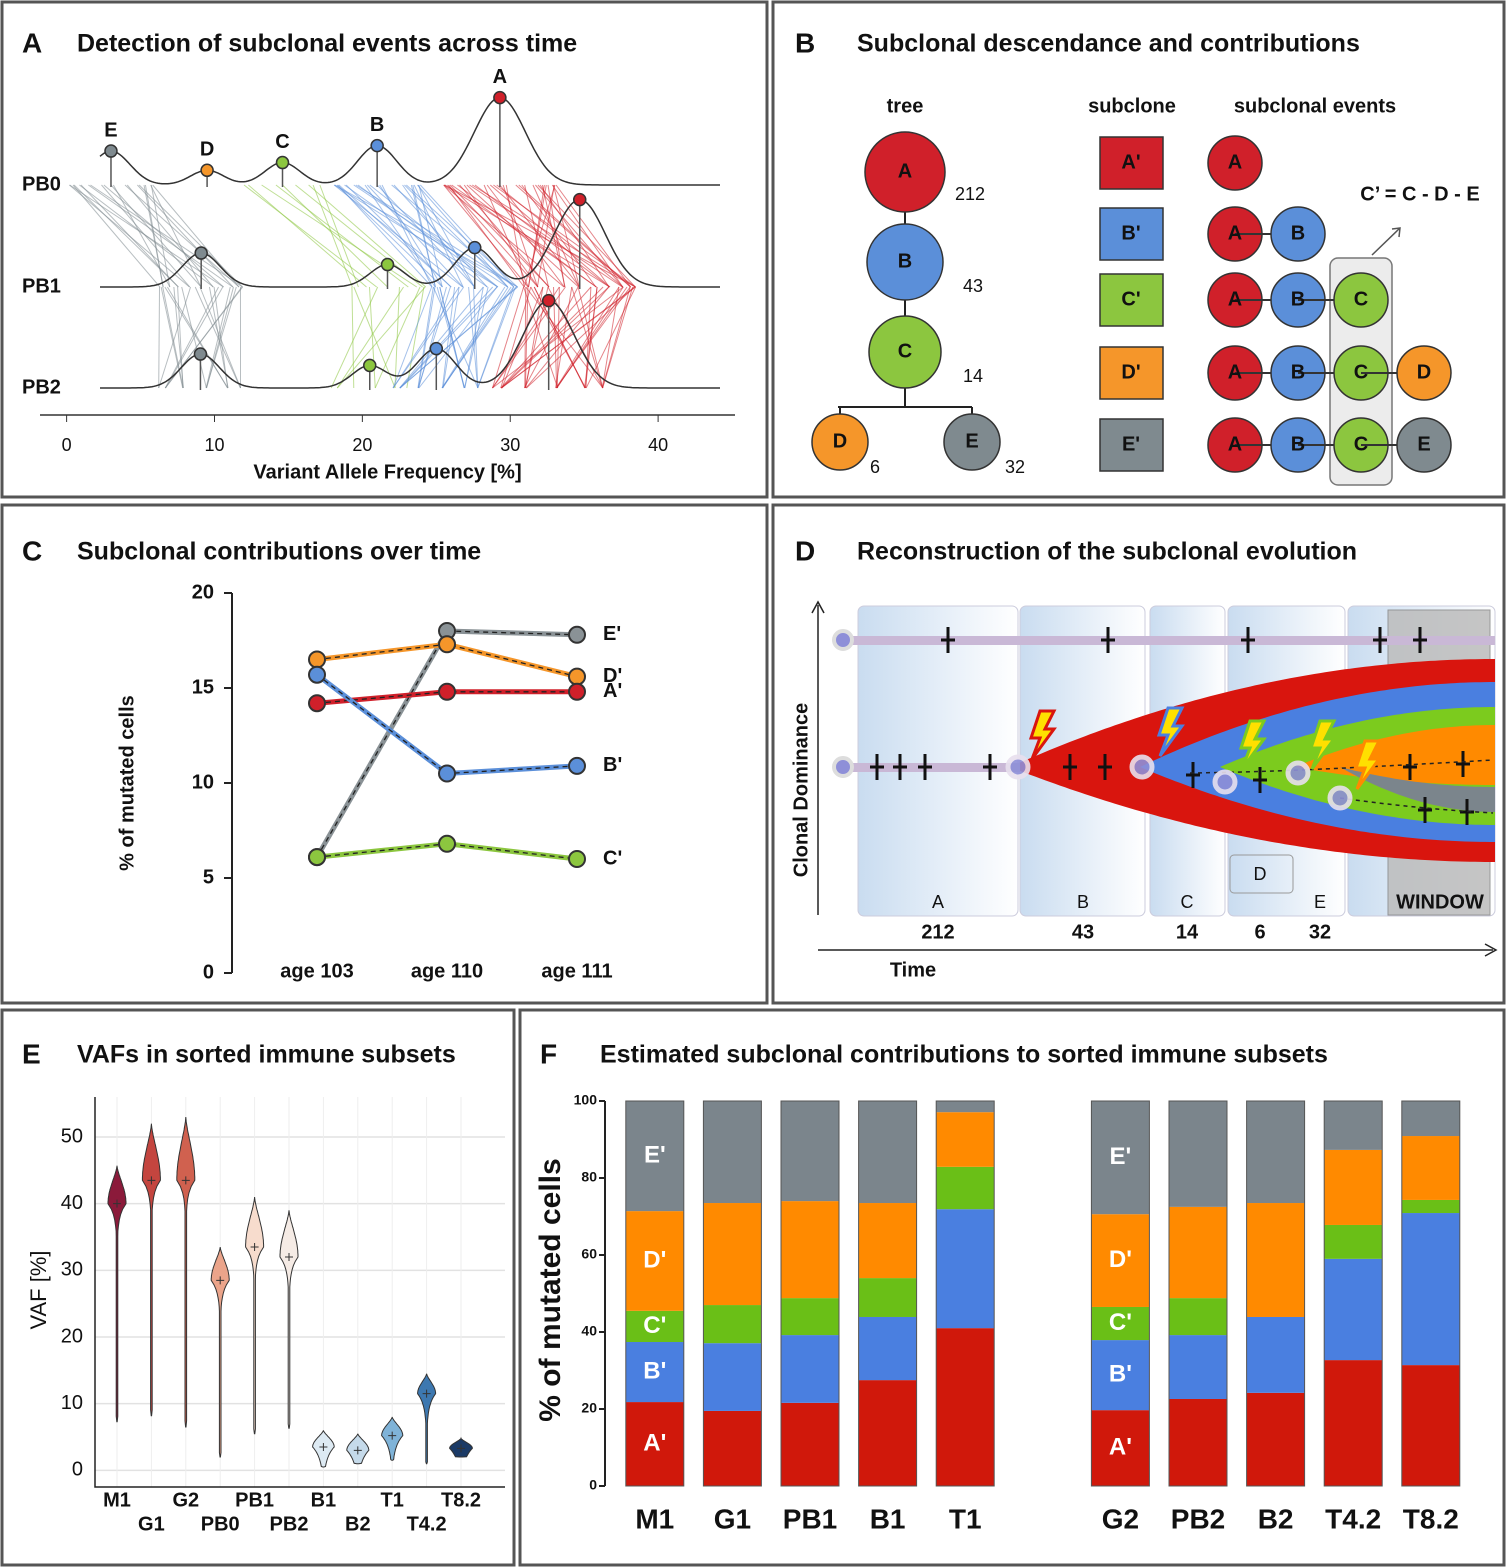 The width and height of the screenshot is (1506, 1567). Describe the element at coordinates (548, 1053) in the screenshot. I see `panel-letter: F` at that location.